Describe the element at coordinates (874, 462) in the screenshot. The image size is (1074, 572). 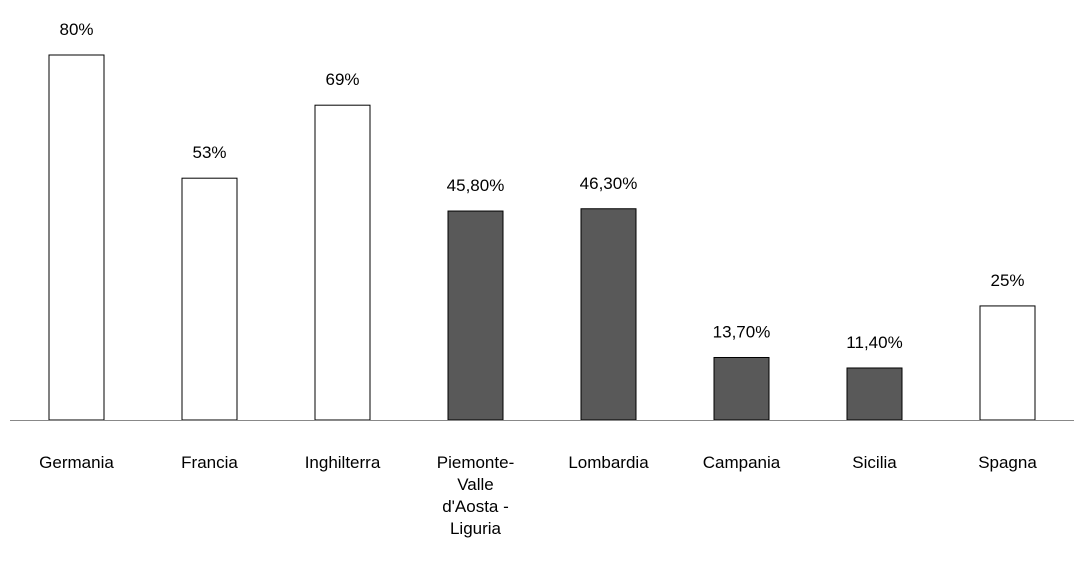
I see `x-tick-label: Sicilia` at that location.